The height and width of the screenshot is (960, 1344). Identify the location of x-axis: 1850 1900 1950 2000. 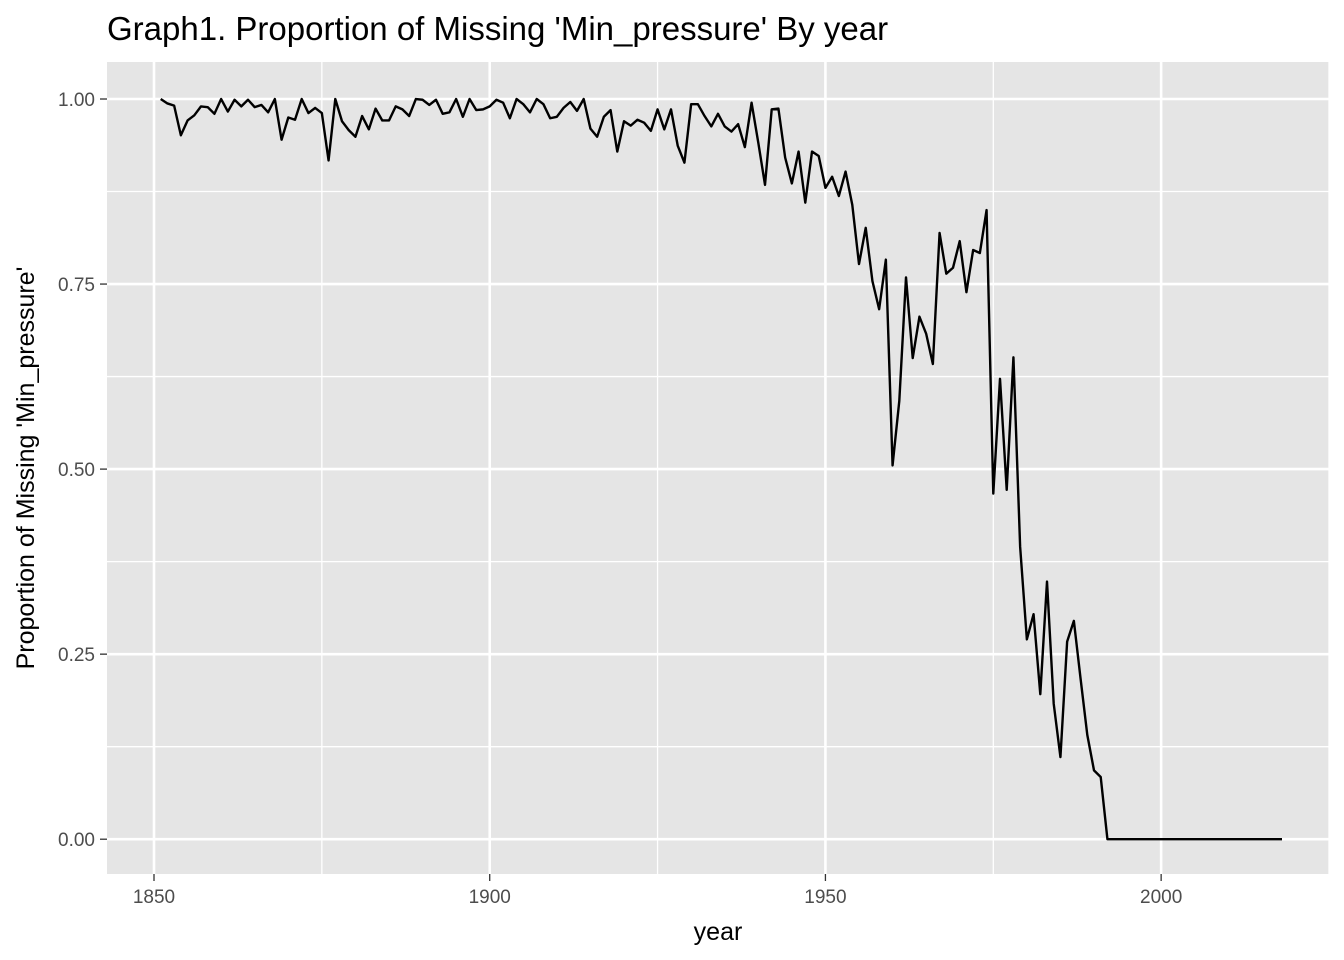
(657, 891).